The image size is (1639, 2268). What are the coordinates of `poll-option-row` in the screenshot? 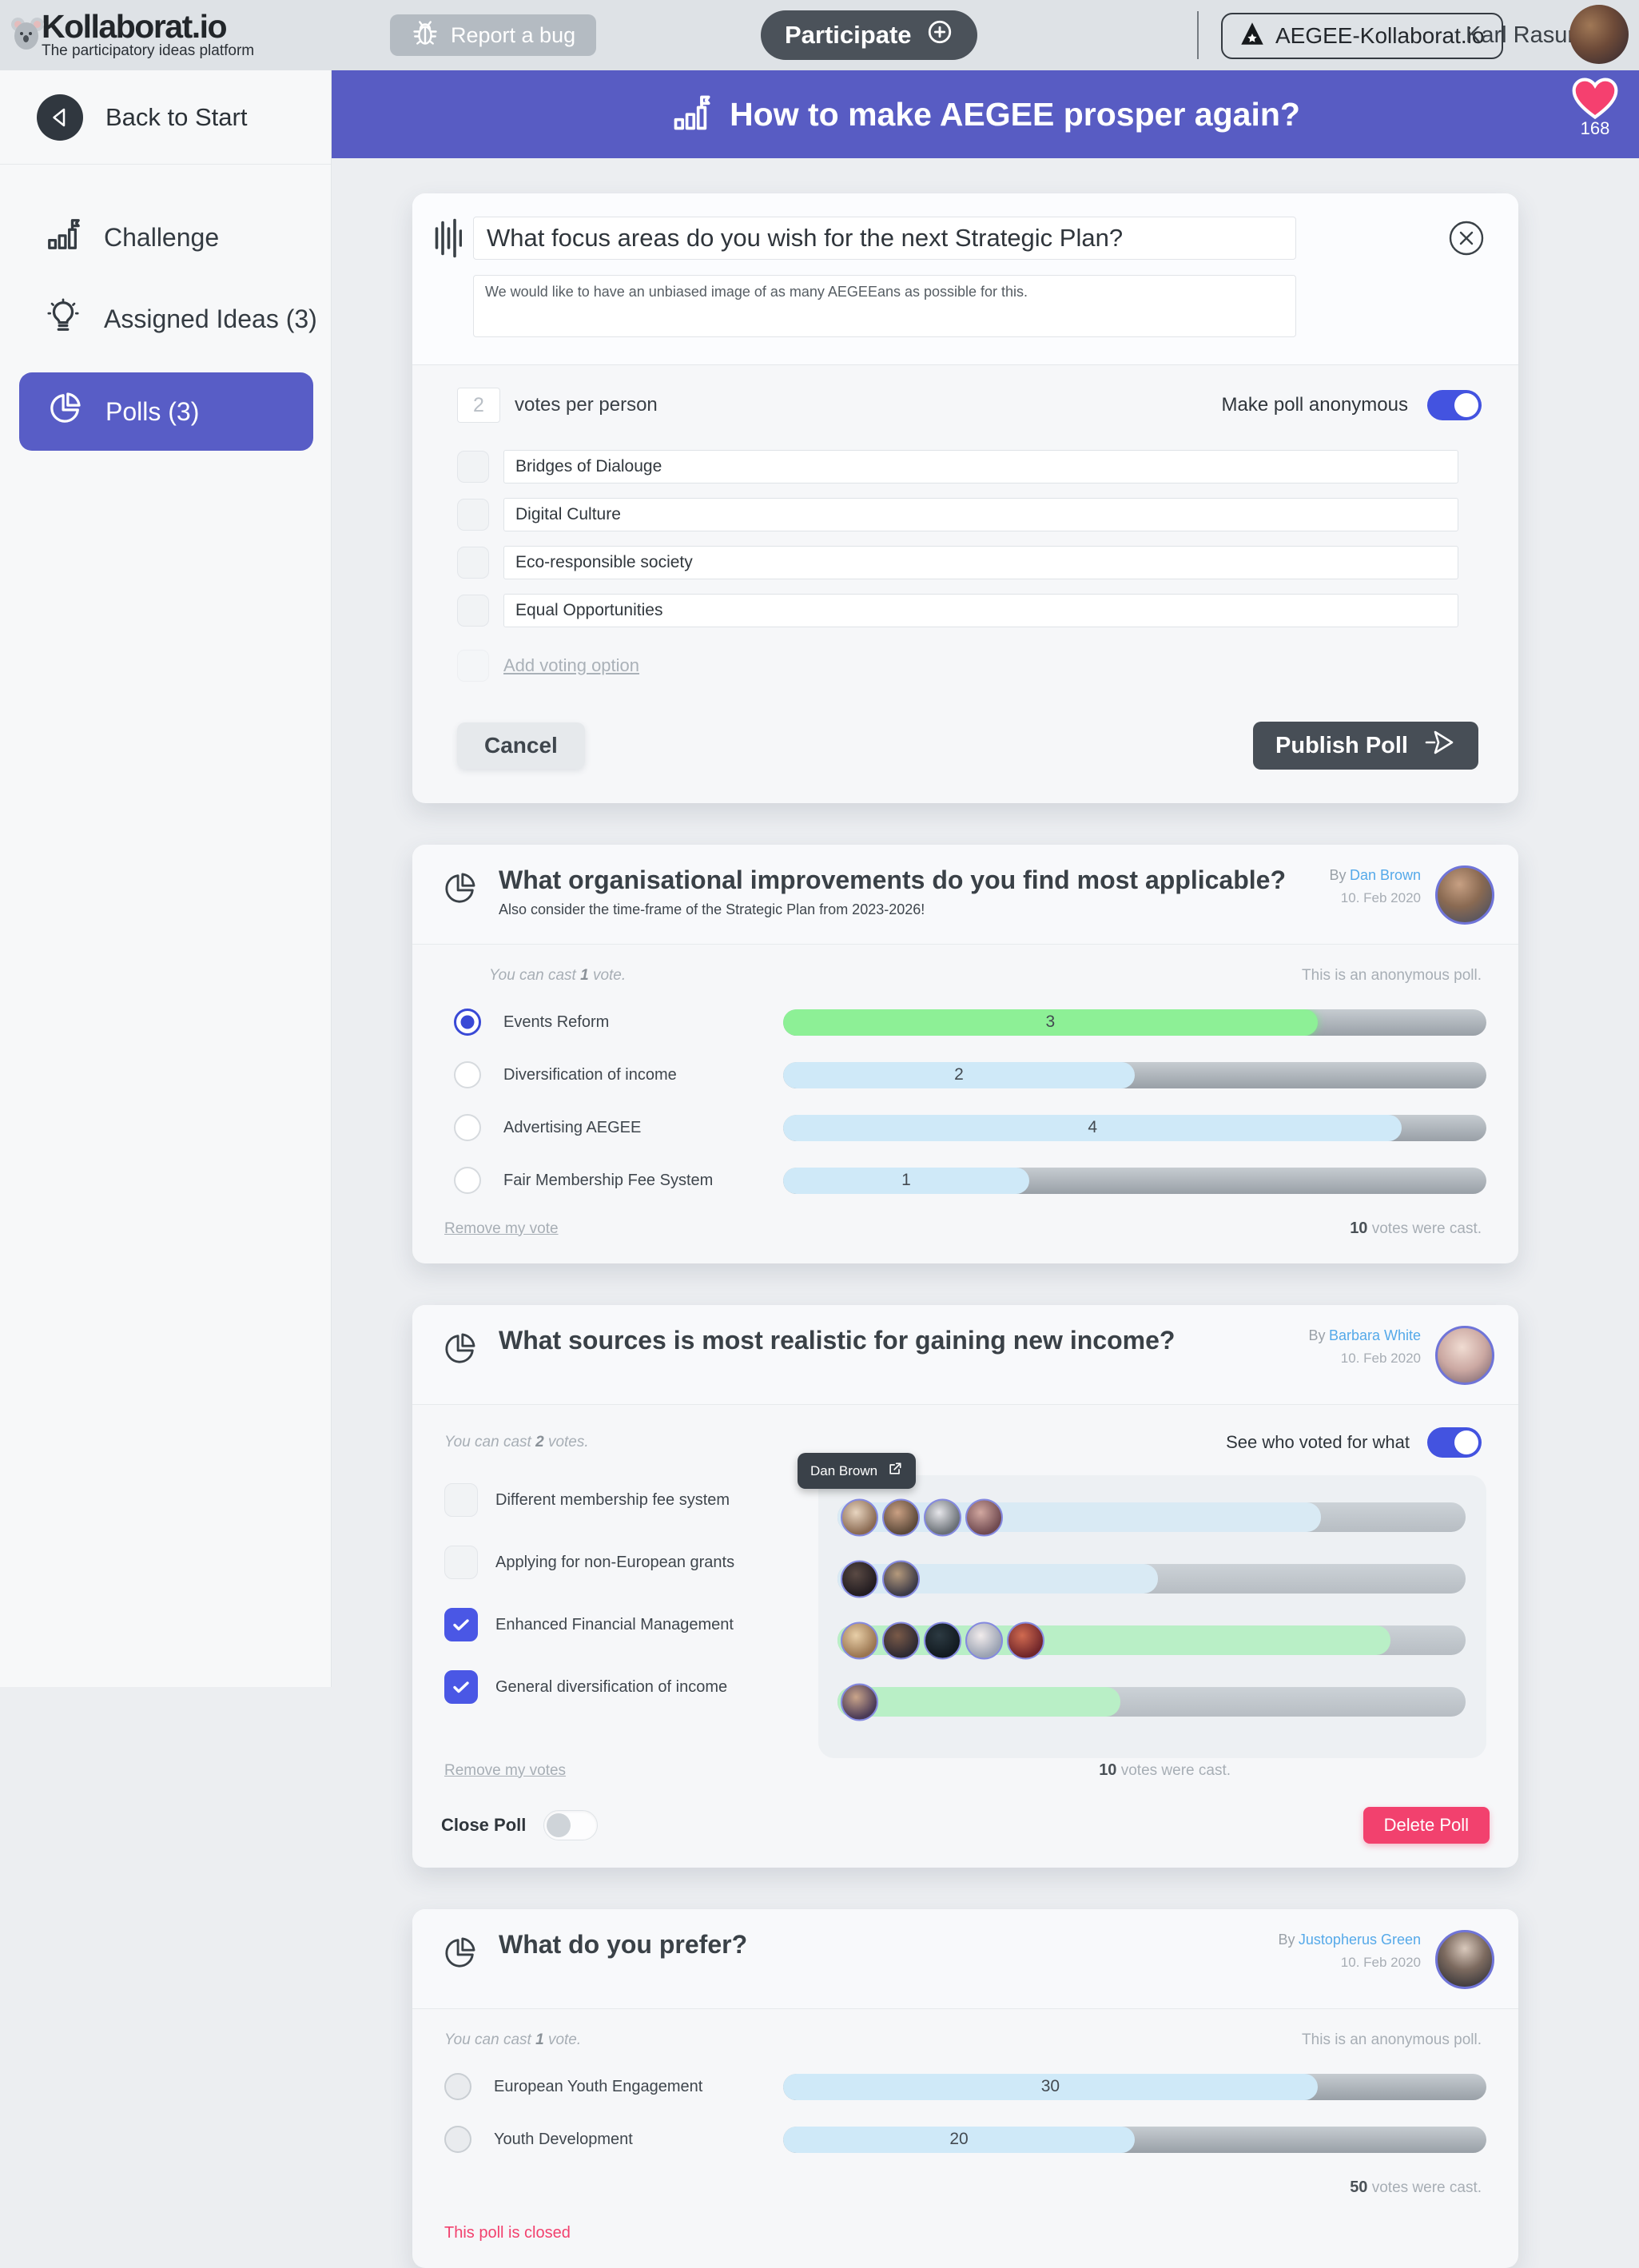 It's located at (971, 514).